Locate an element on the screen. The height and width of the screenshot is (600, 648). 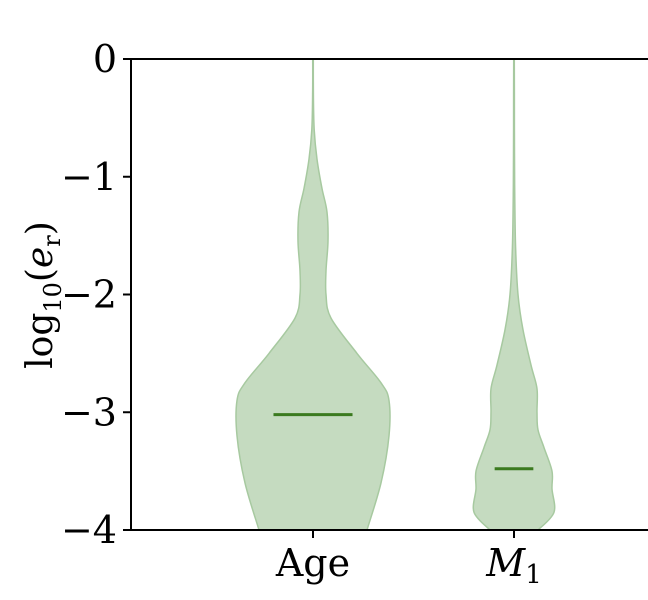
x-tick-label-m1: M1 is located at coordinates (513, 565).